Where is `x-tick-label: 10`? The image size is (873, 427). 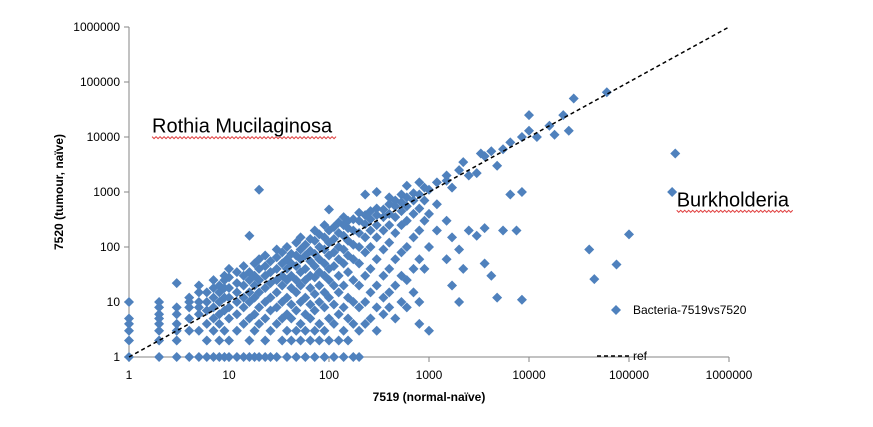 x-tick-label: 10 is located at coordinates (229, 375).